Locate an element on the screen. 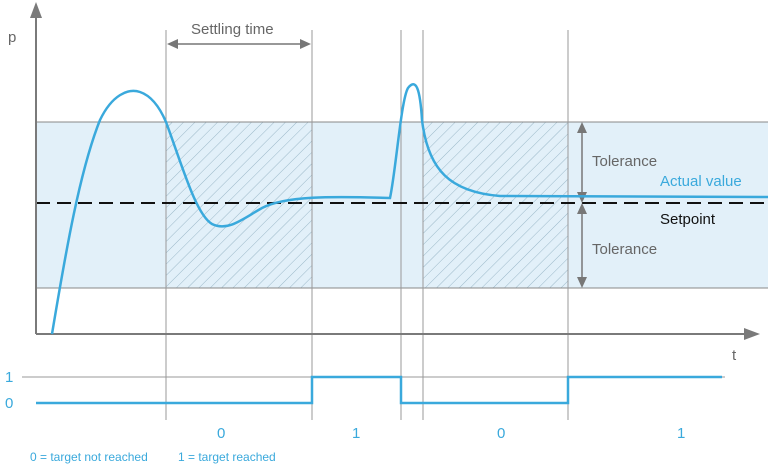 The image size is (770, 467). signal-level-low: 0 is located at coordinates (9, 403).